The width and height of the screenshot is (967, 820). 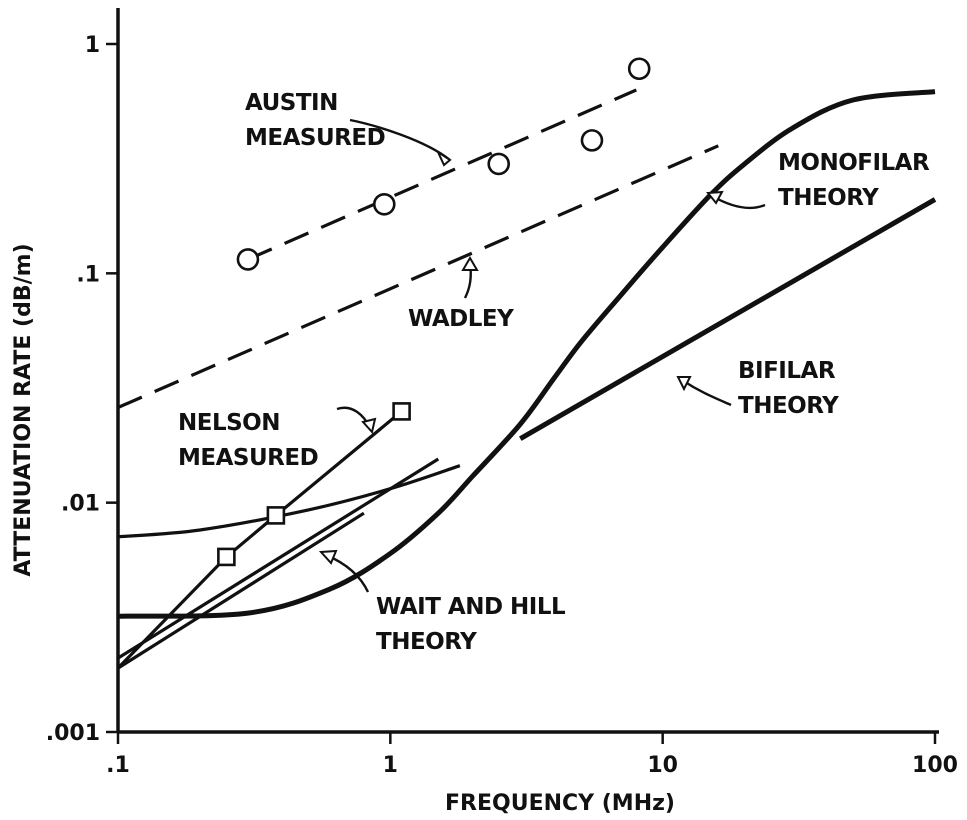 What do you see at coordinates (470, 263) in the screenshot?
I see `wadley-arrowhead` at bounding box center [470, 263].